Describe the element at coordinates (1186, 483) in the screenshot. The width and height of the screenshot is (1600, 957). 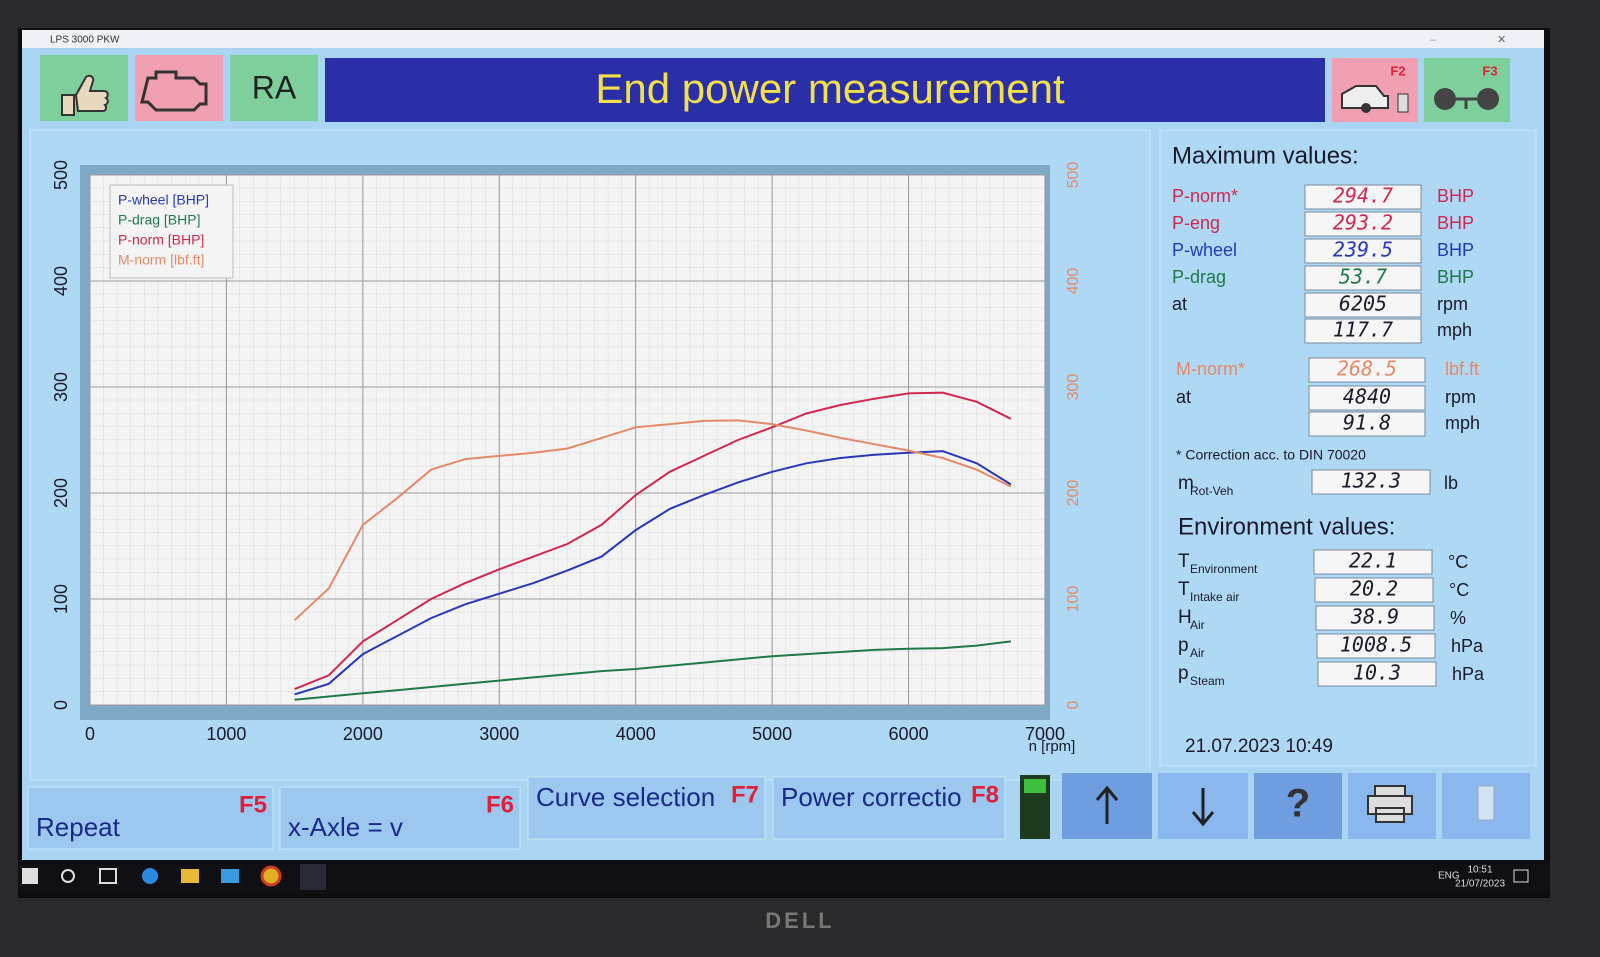
I see `value-label: m` at that location.